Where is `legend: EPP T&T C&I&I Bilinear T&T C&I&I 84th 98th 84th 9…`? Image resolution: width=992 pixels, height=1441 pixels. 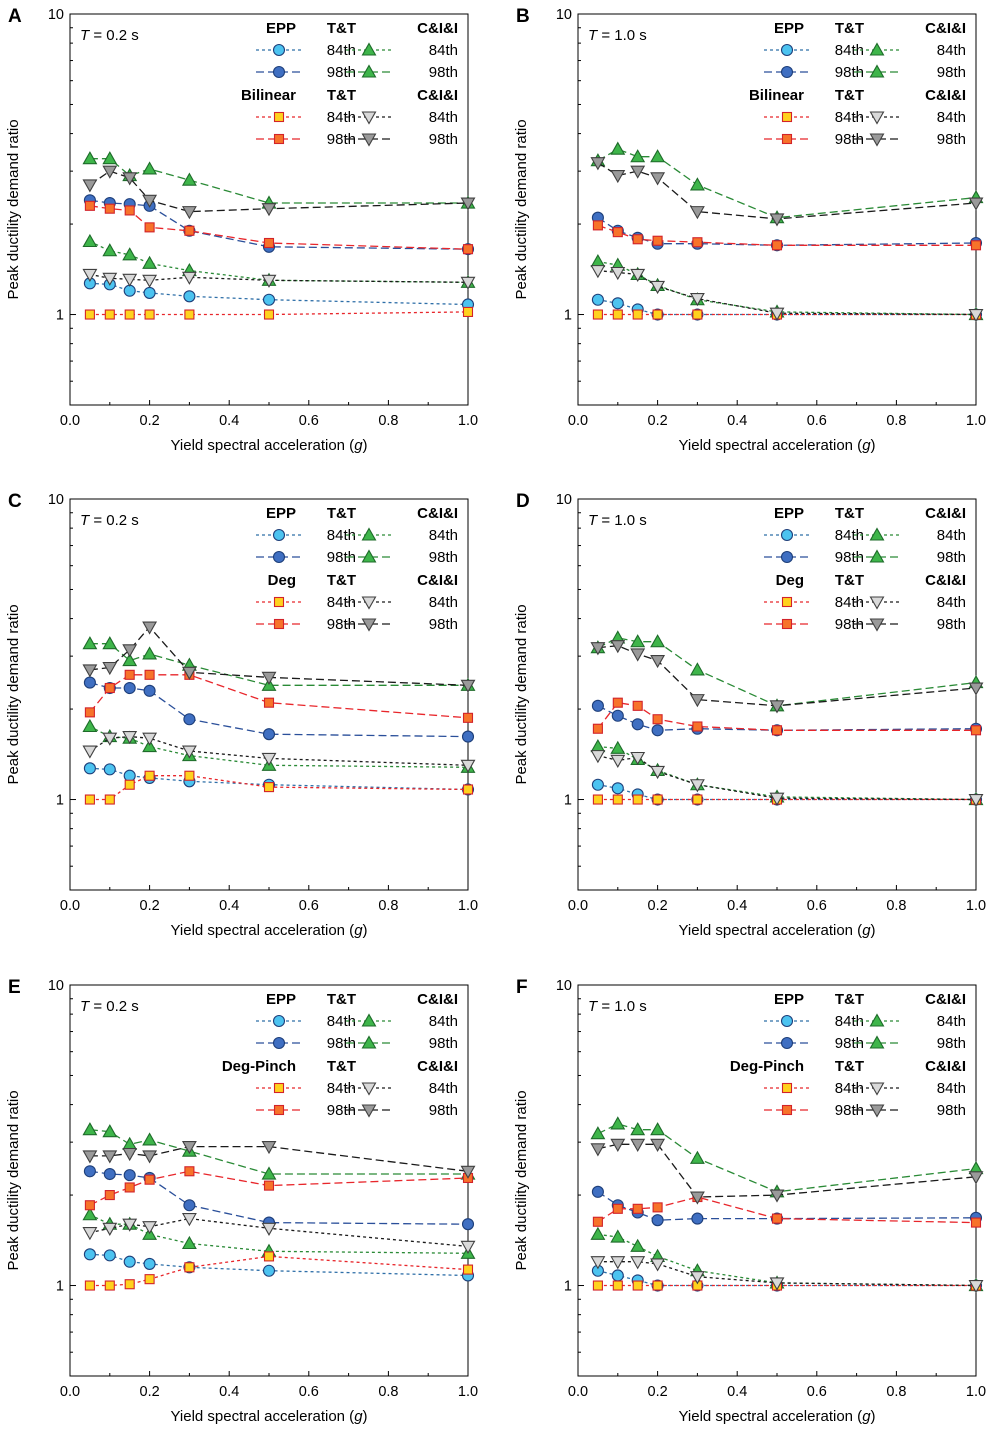 legend: EPP T&T C&I&I Bilinear T&T C&I&I 84th 98th 84th 9… is located at coordinates (349, 84).